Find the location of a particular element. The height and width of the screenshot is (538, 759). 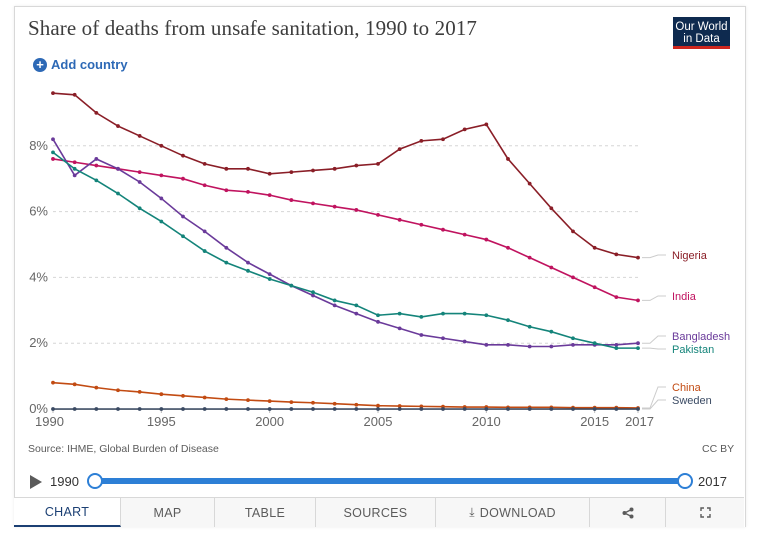

x-tick-label: 2010 is located at coordinates (486, 421).